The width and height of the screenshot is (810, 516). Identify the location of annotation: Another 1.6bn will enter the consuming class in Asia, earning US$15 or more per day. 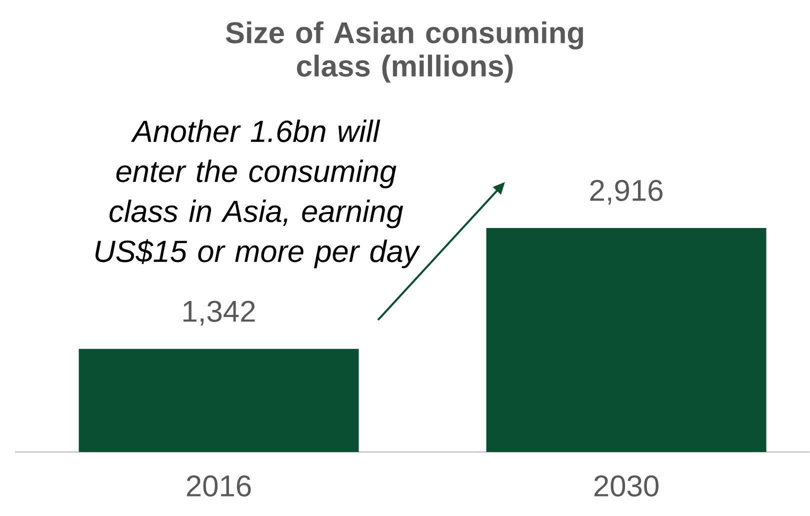
(258, 194).